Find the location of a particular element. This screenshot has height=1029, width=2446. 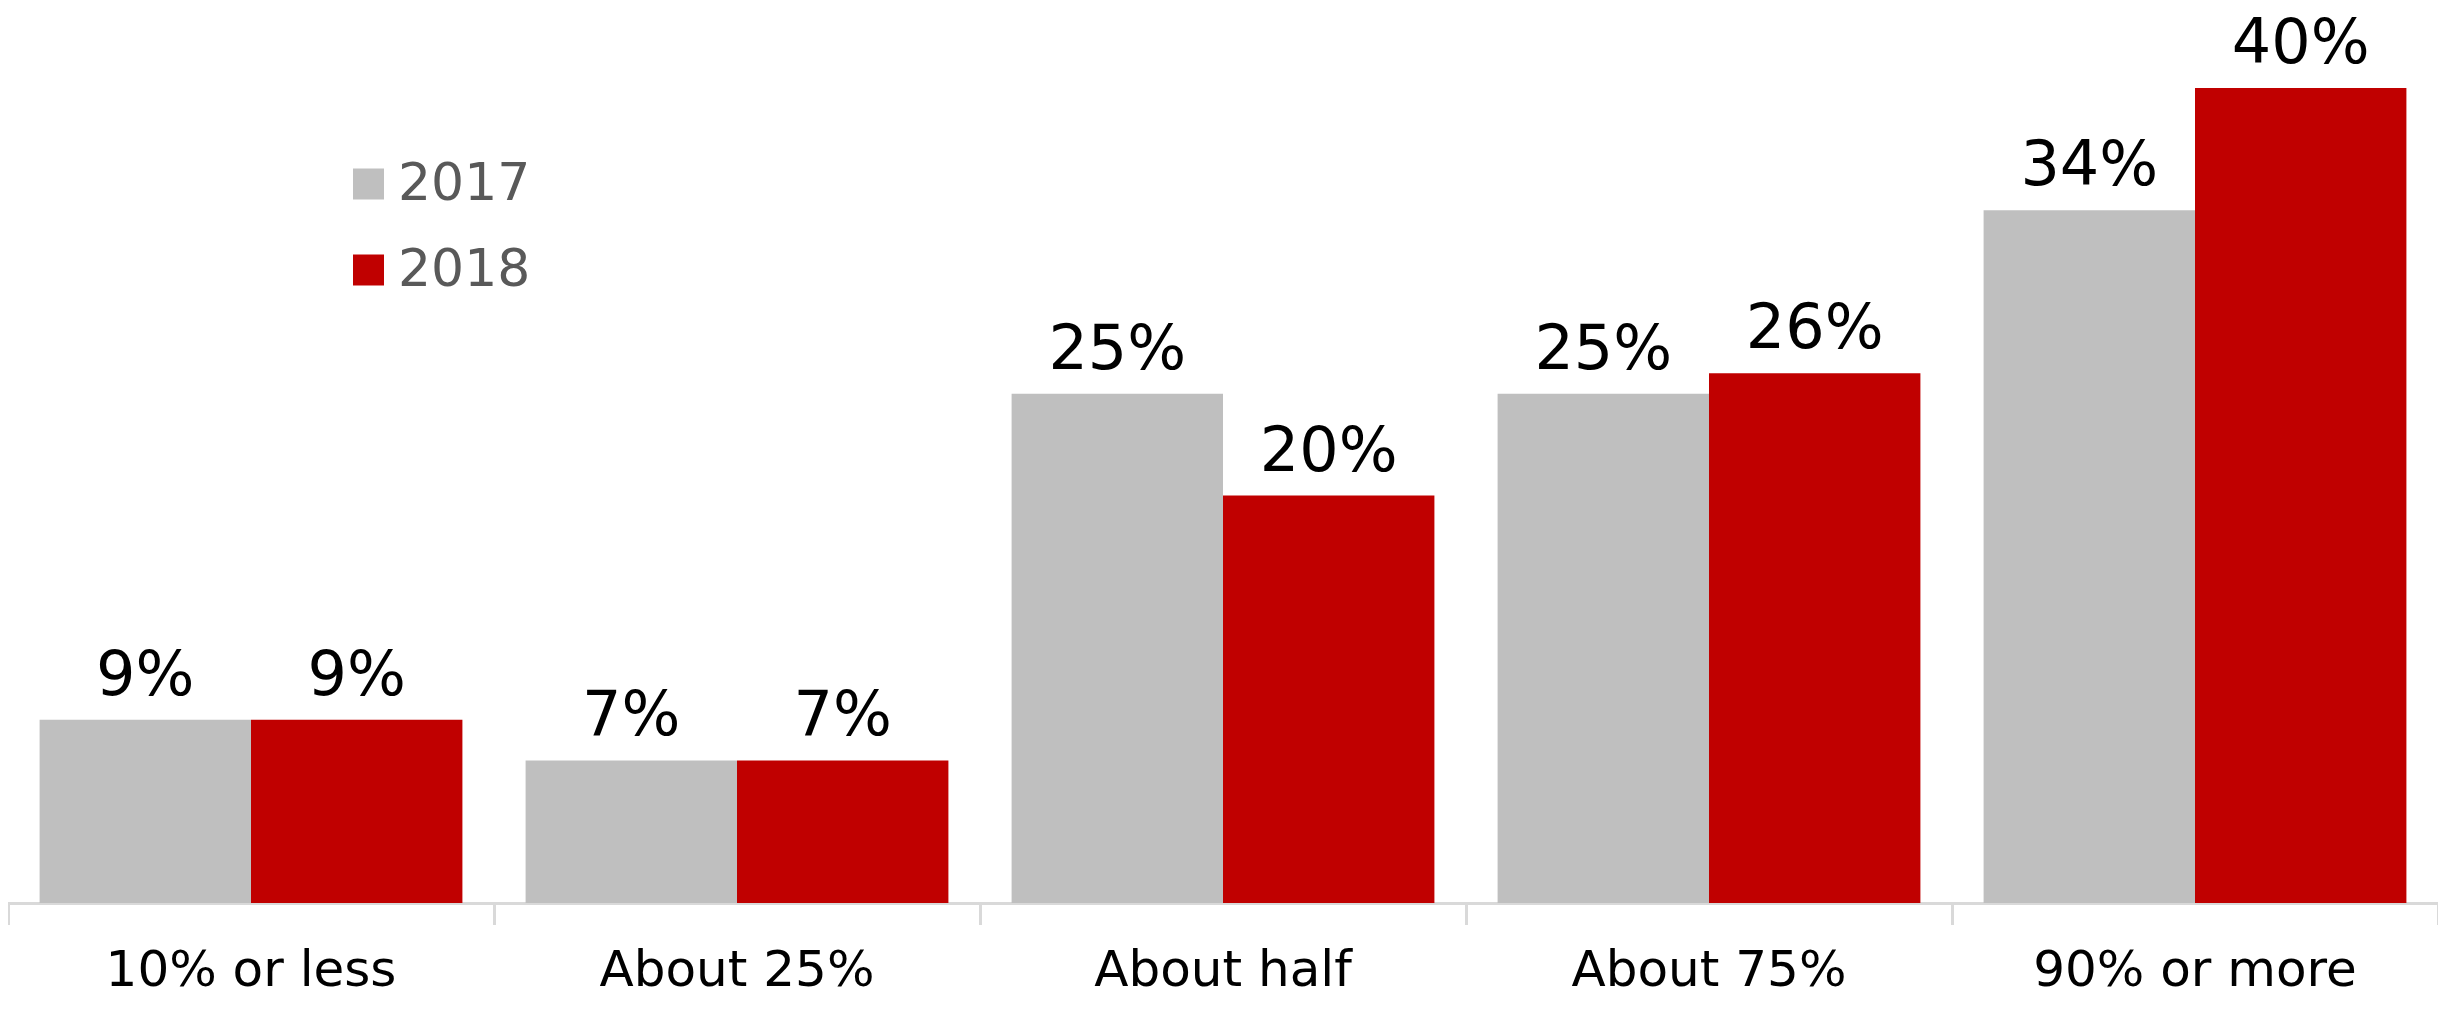

data-label: 40% is located at coordinates (2300, 42).